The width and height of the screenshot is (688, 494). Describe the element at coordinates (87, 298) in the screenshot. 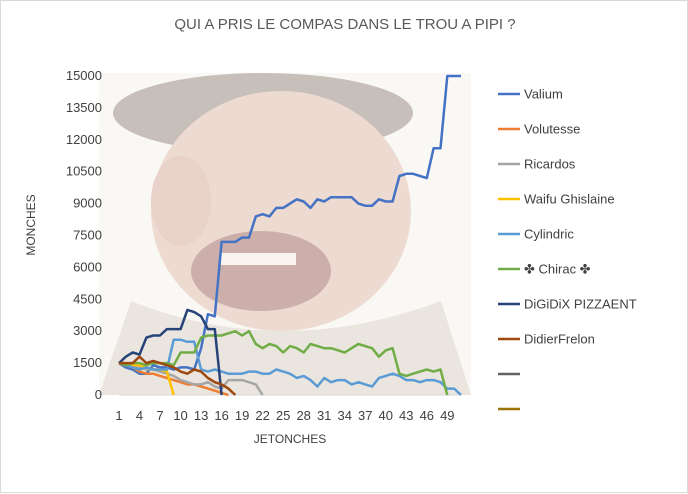

I see `y-tick-label: 4500` at that location.